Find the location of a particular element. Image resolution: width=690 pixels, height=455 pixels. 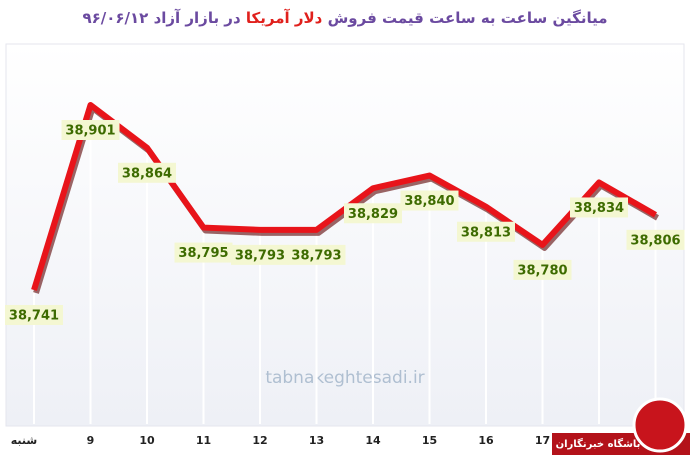

x-tick-label: 16 is located at coordinates (486, 440).